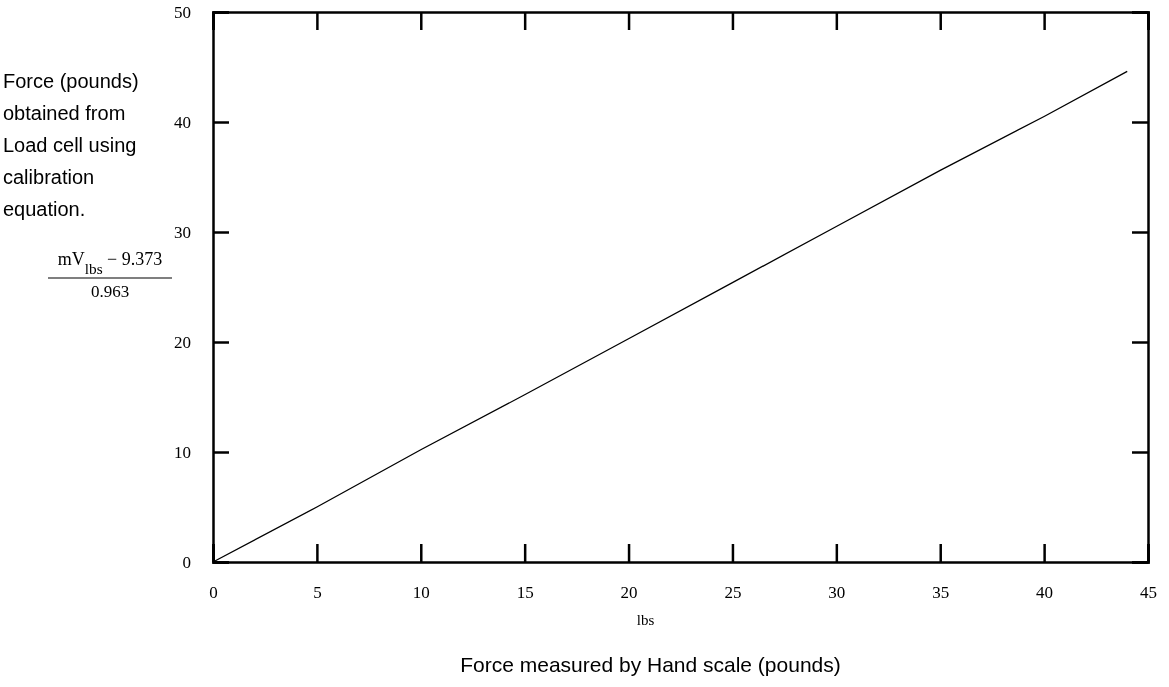 The image size is (1169, 687). Describe the element at coordinates (213, 593) in the screenshot. I see `x-tick-label: 0` at that location.